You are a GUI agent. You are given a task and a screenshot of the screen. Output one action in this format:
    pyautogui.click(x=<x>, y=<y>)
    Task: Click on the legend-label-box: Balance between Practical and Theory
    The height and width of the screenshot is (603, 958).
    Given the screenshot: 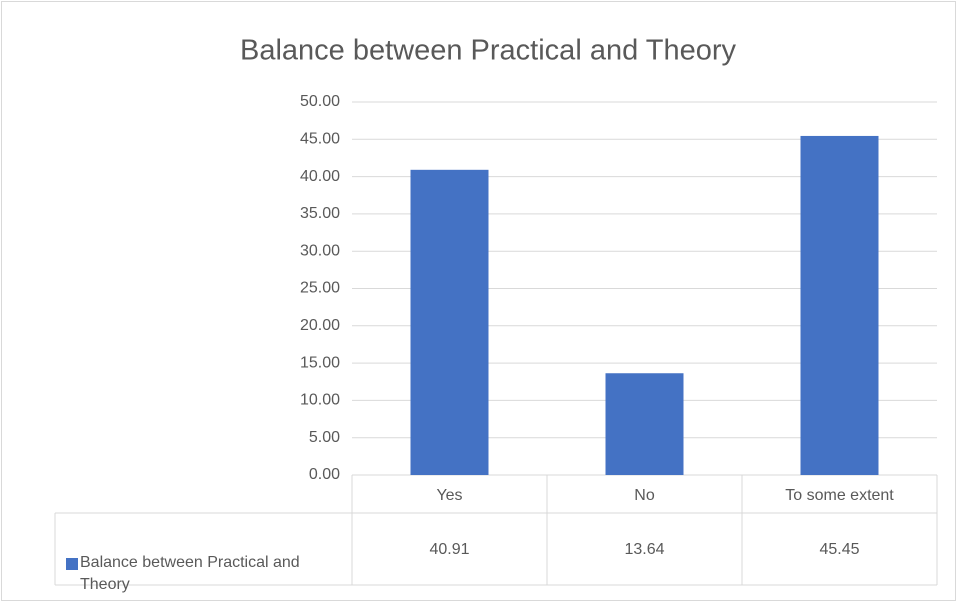 What is the action you would take?
    pyautogui.click(x=190, y=573)
    